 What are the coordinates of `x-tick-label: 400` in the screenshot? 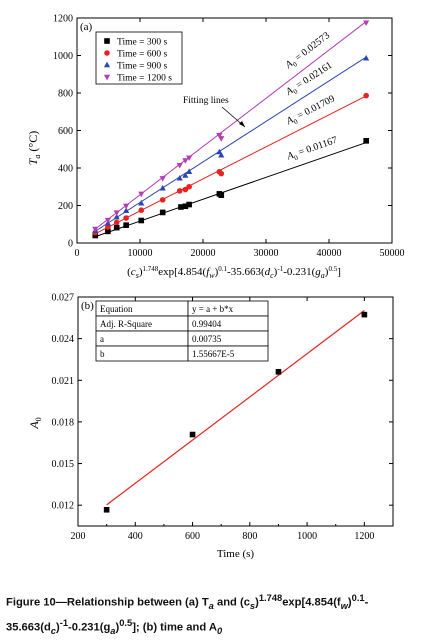 It's located at (135, 536).